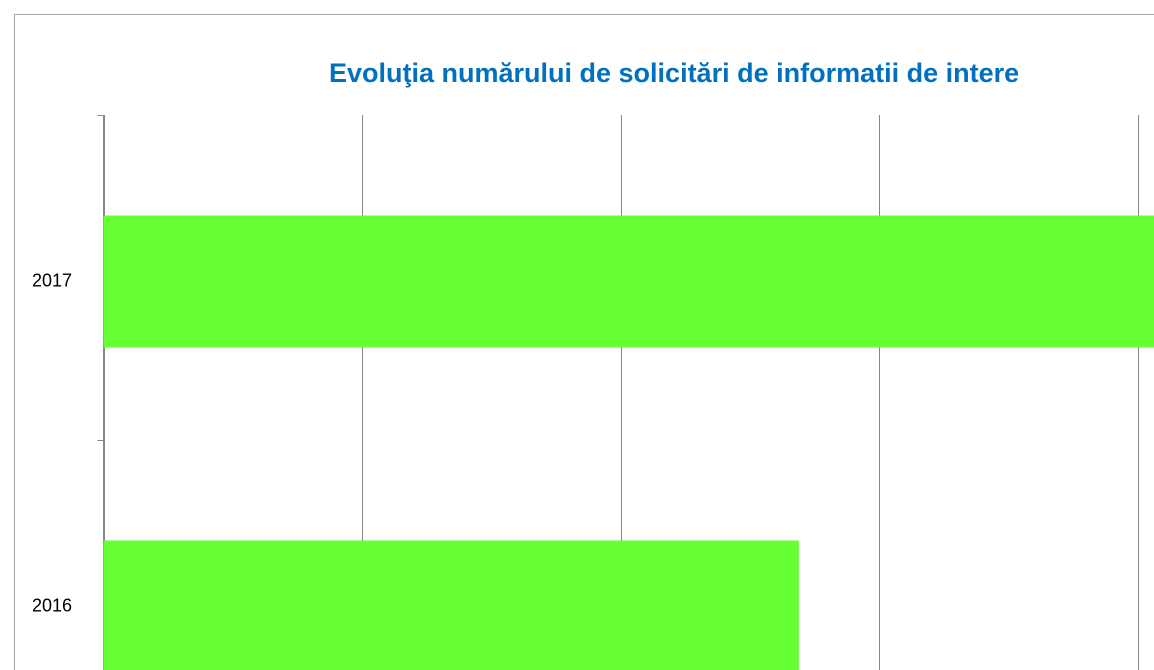 The height and width of the screenshot is (670, 1154). What do you see at coordinates (52, 605) in the screenshot?
I see `y-tick-label: 2016` at bounding box center [52, 605].